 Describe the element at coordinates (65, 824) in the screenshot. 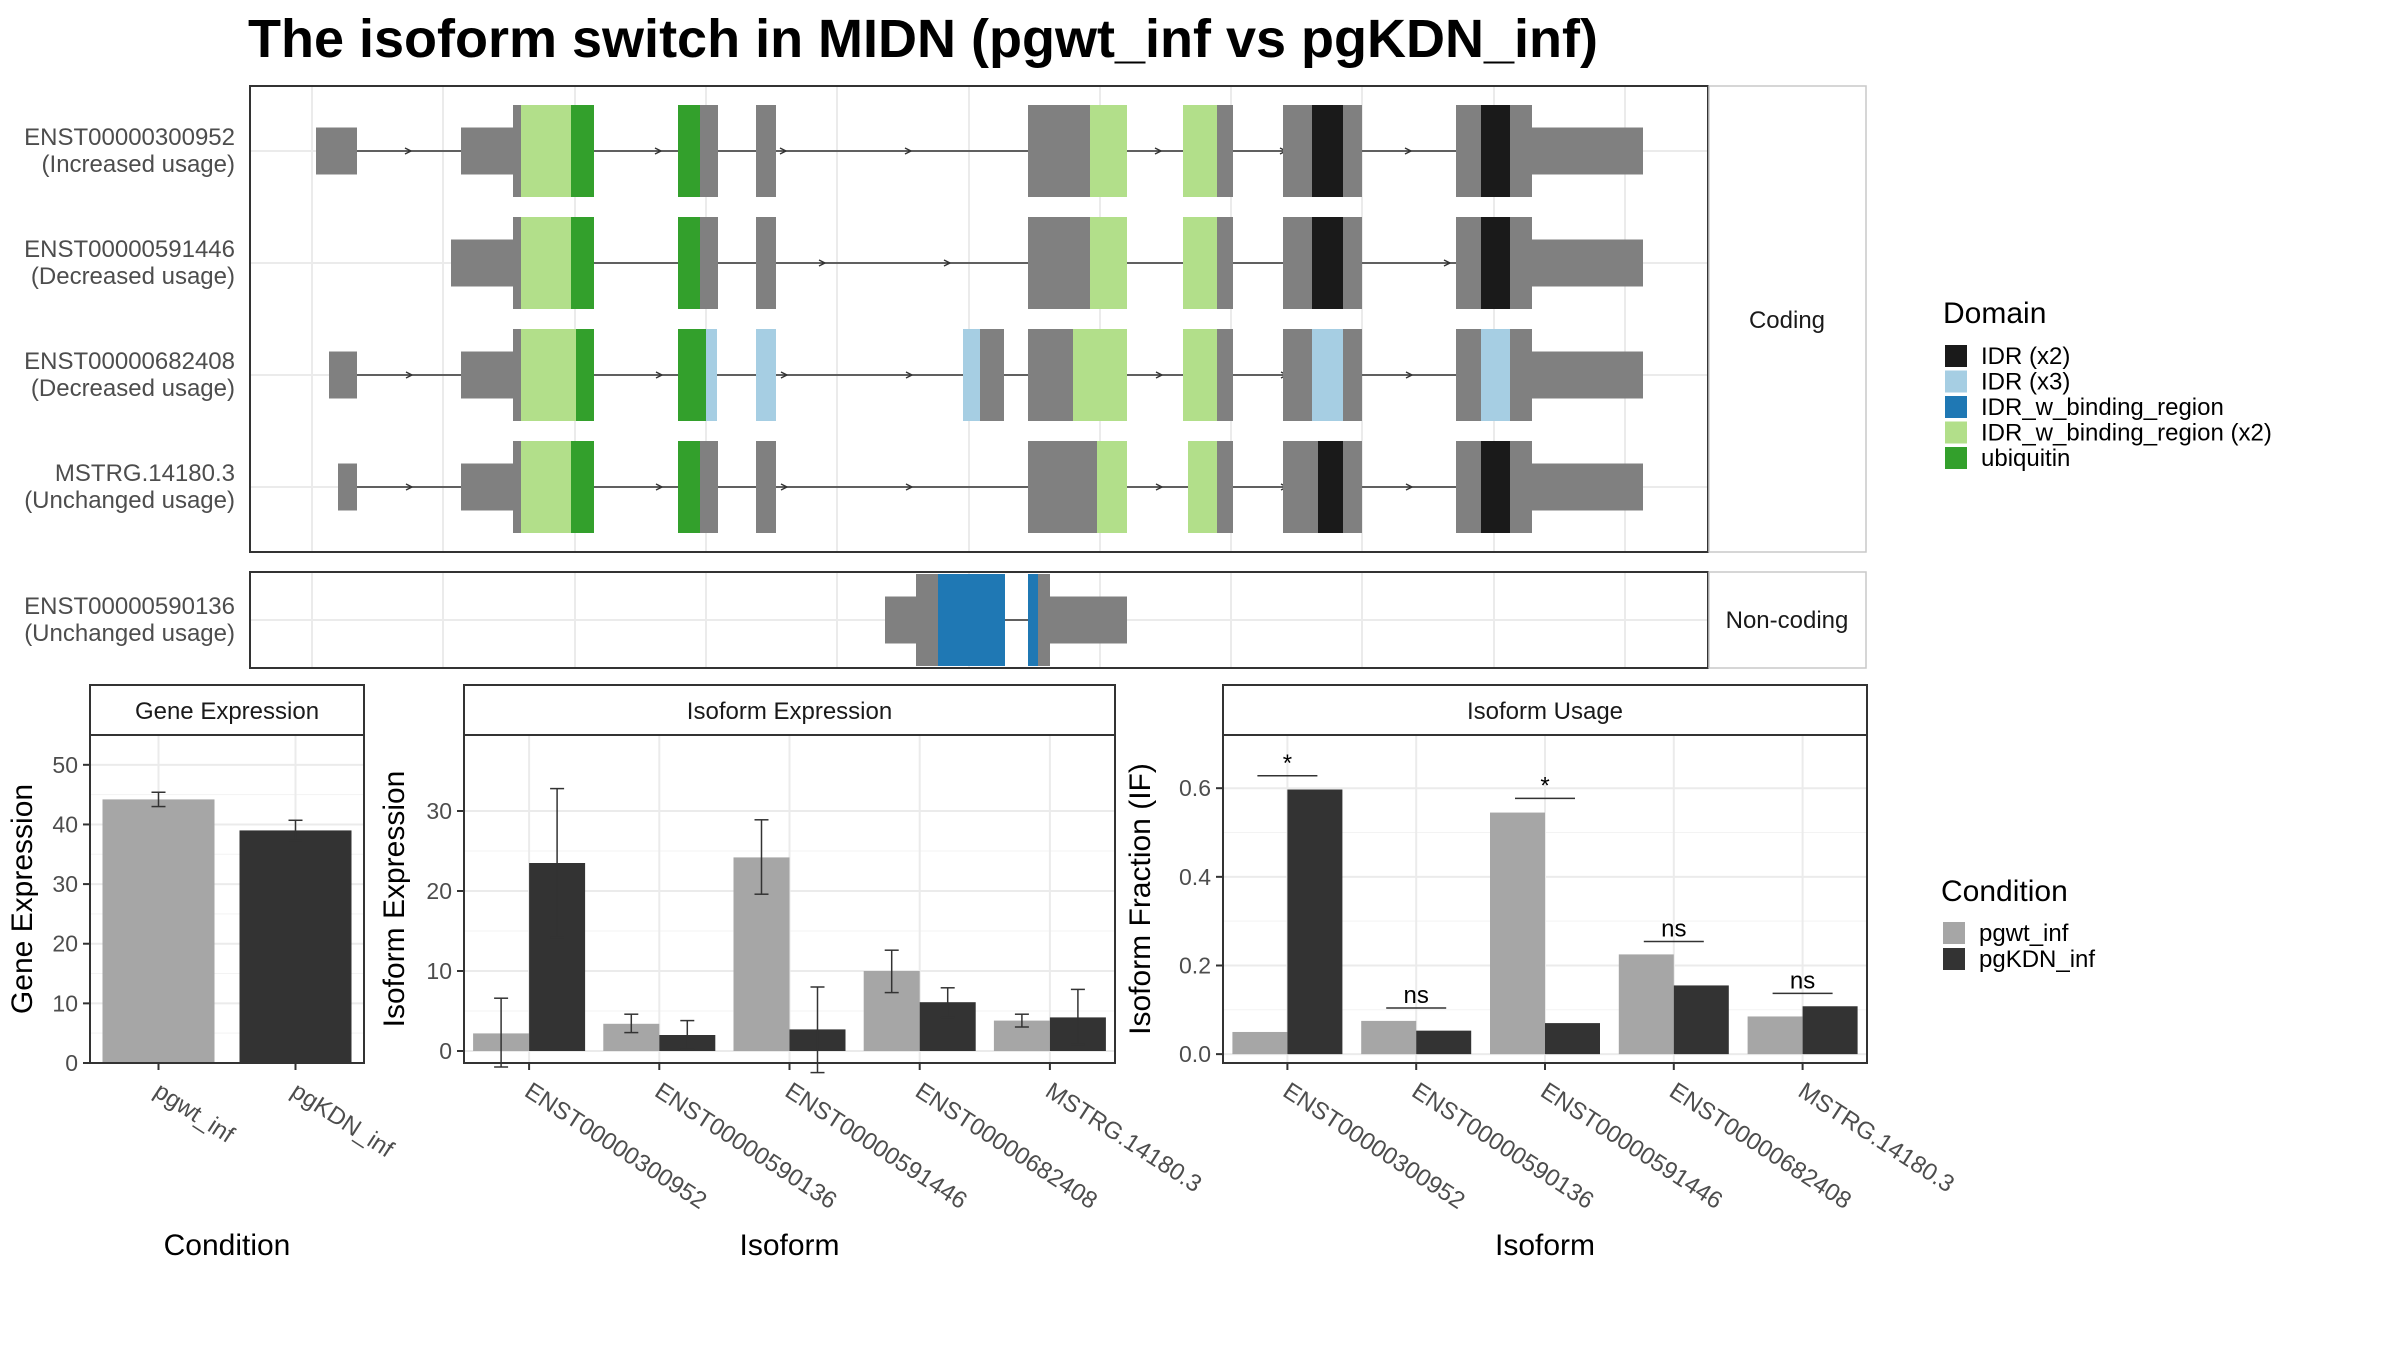

I see `y-tick-label: 40` at that location.